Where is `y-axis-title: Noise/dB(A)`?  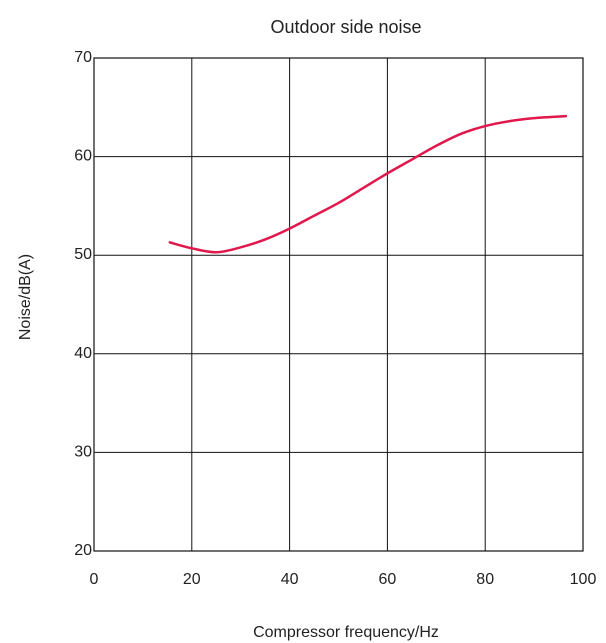
y-axis-title: Noise/dB(A) is located at coordinates (25, 297).